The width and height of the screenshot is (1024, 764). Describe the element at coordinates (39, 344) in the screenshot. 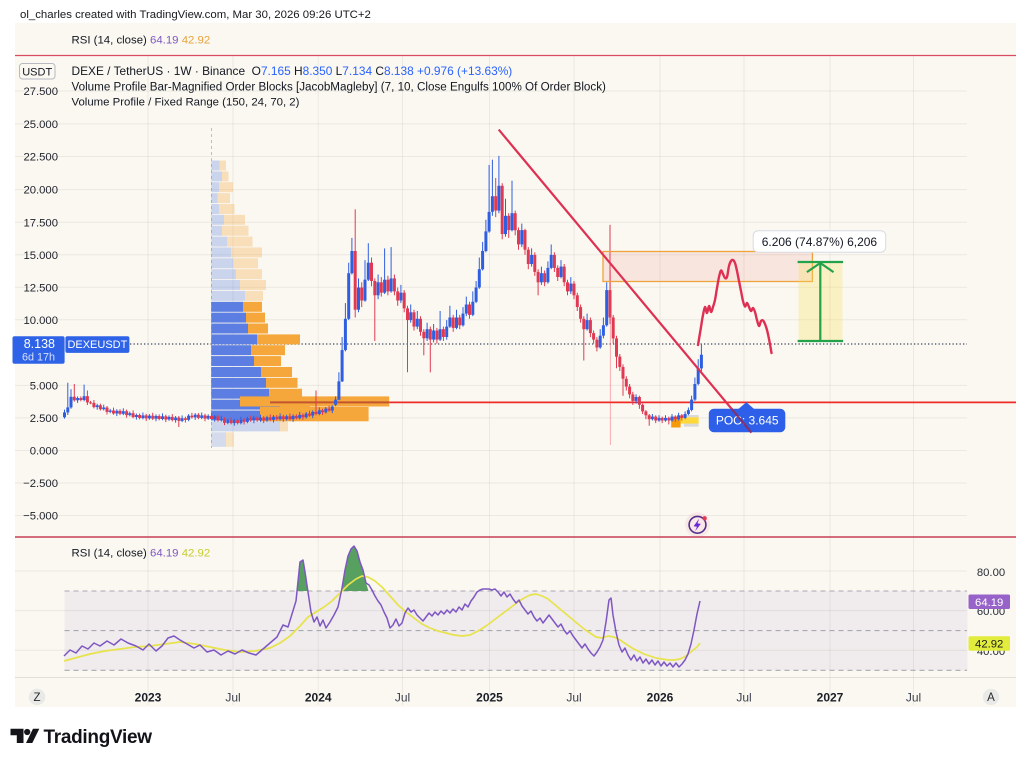

I see `svg-text: 8.138` at that location.